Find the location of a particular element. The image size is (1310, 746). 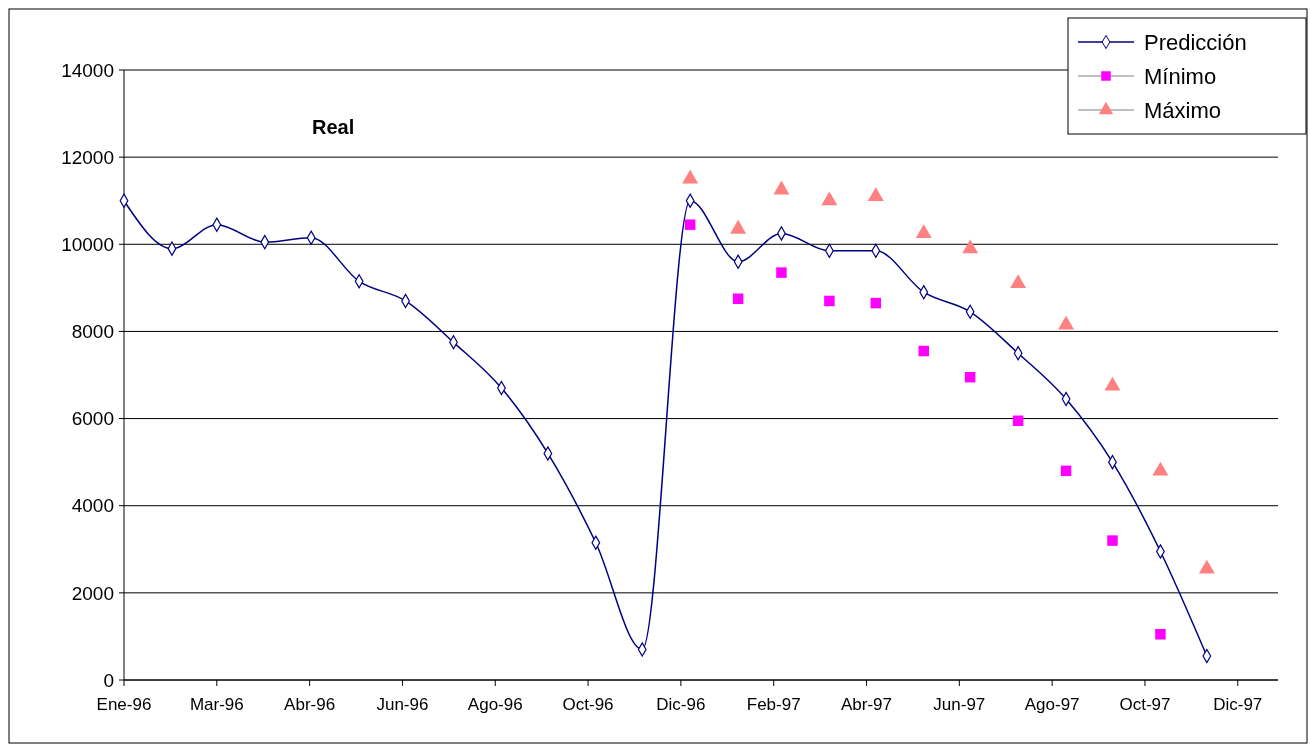

y-tick-label: 2000 is located at coordinates (92, 593).